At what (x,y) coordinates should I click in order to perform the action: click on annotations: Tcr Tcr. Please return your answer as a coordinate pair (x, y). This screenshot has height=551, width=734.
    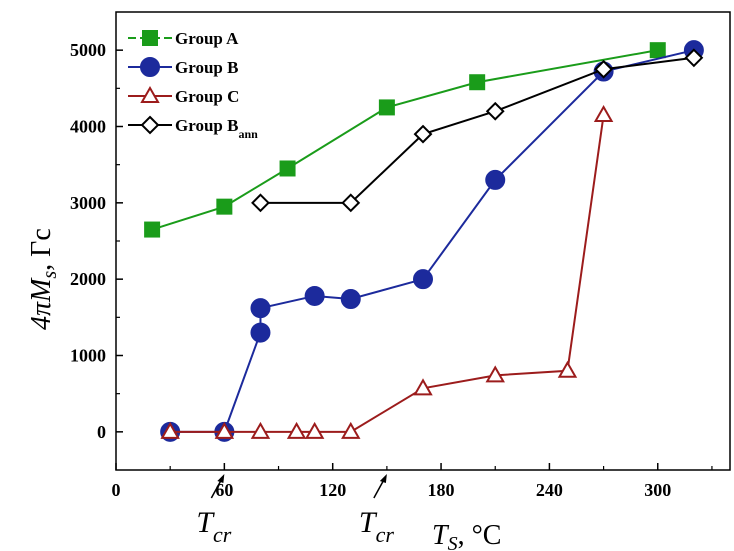
    Looking at the image, I should click on (295, 510).